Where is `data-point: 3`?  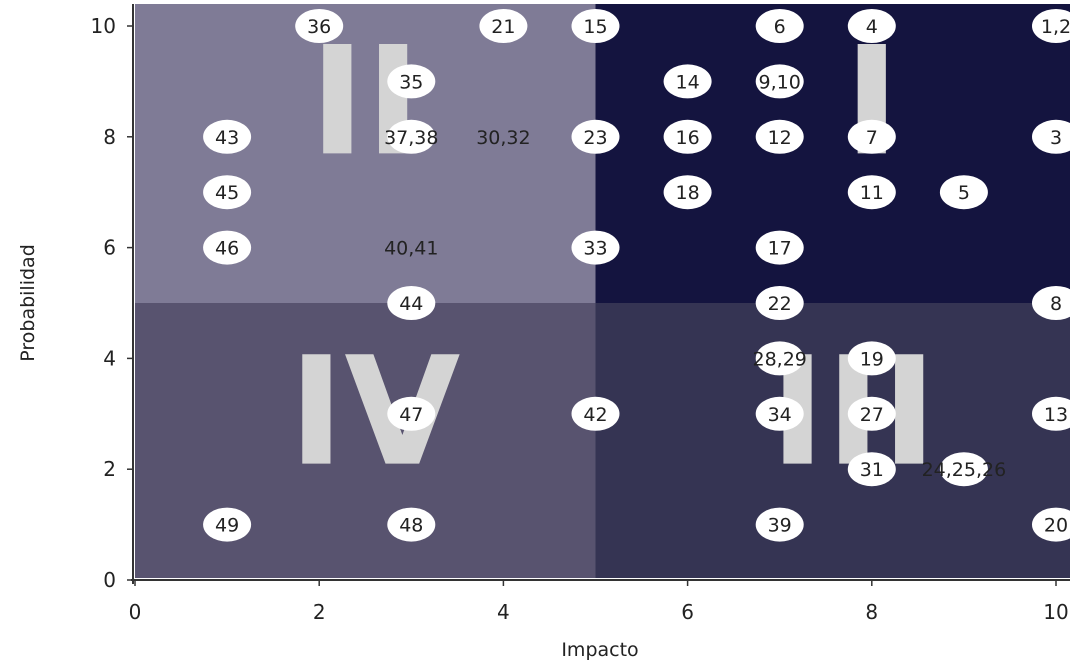
data-point: 3 is located at coordinates (1051, 136).